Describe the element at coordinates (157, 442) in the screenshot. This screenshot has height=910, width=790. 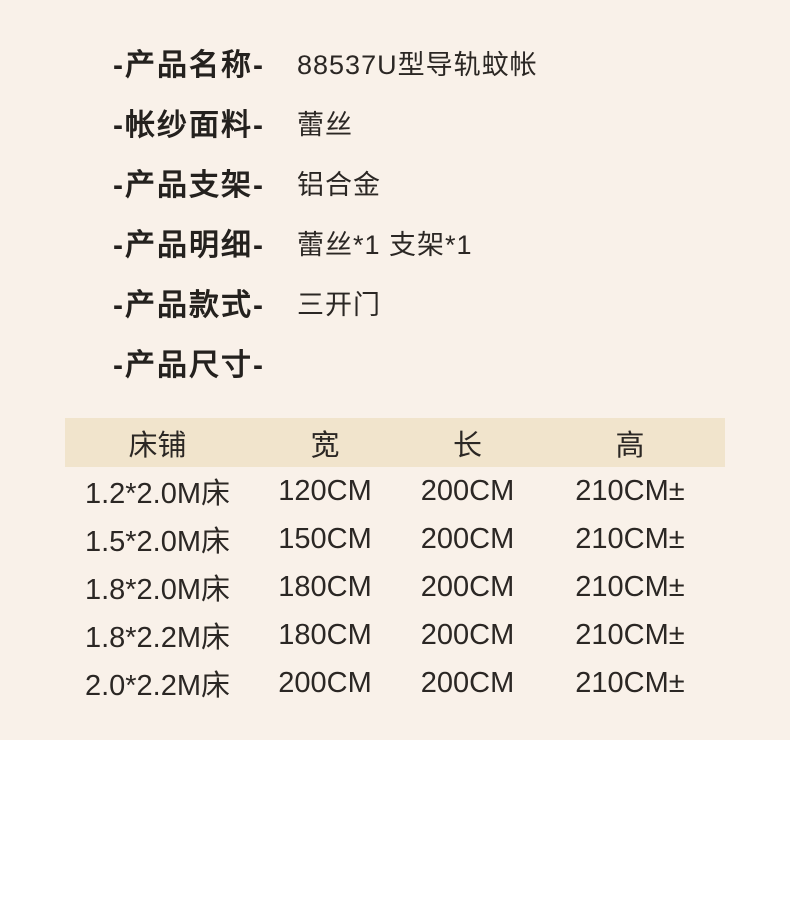
I see `size-table-header-bed: 床铺` at that location.